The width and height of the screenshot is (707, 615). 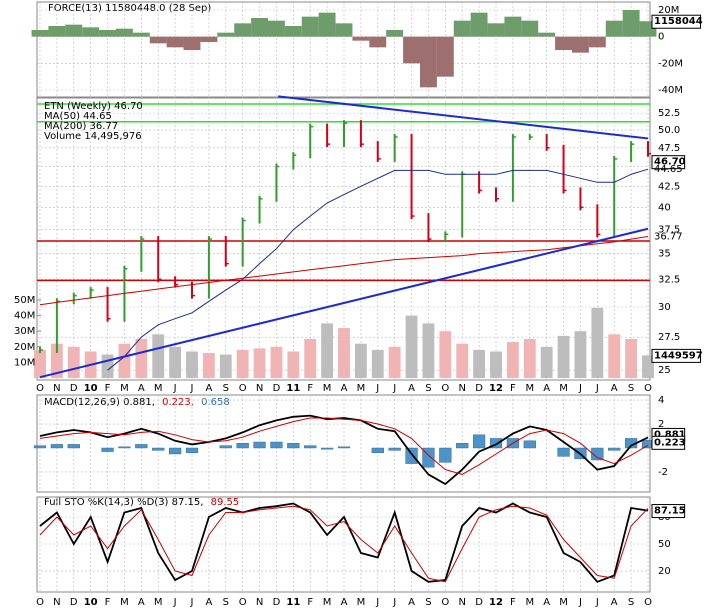 I want to click on x-tick-label: F, so click(x=108, y=388).